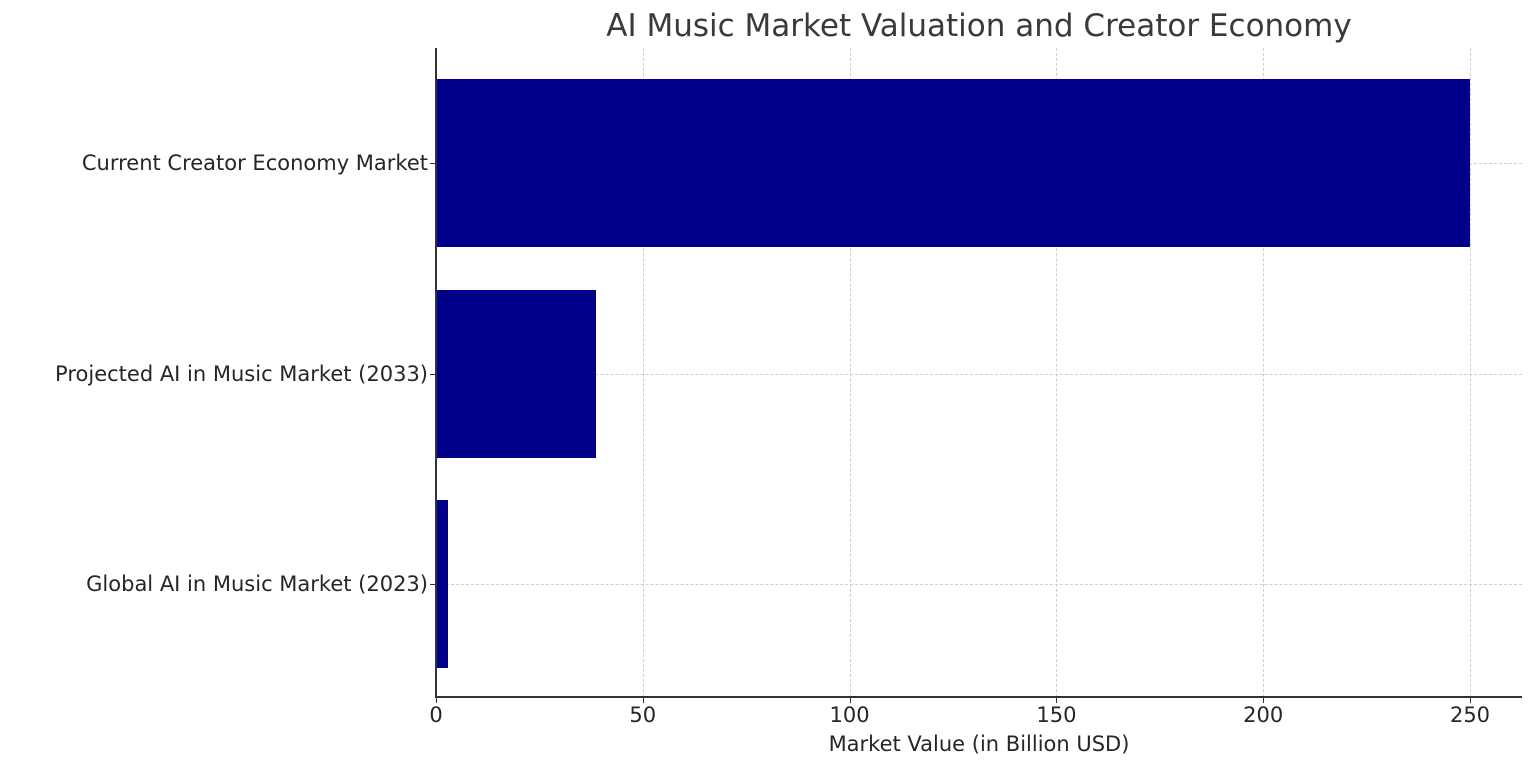 This screenshot has width=1536, height=772. What do you see at coordinates (241, 373) in the screenshot?
I see `y-tick-label: Projected AI in Music Market (2033)` at bounding box center [241, 373].